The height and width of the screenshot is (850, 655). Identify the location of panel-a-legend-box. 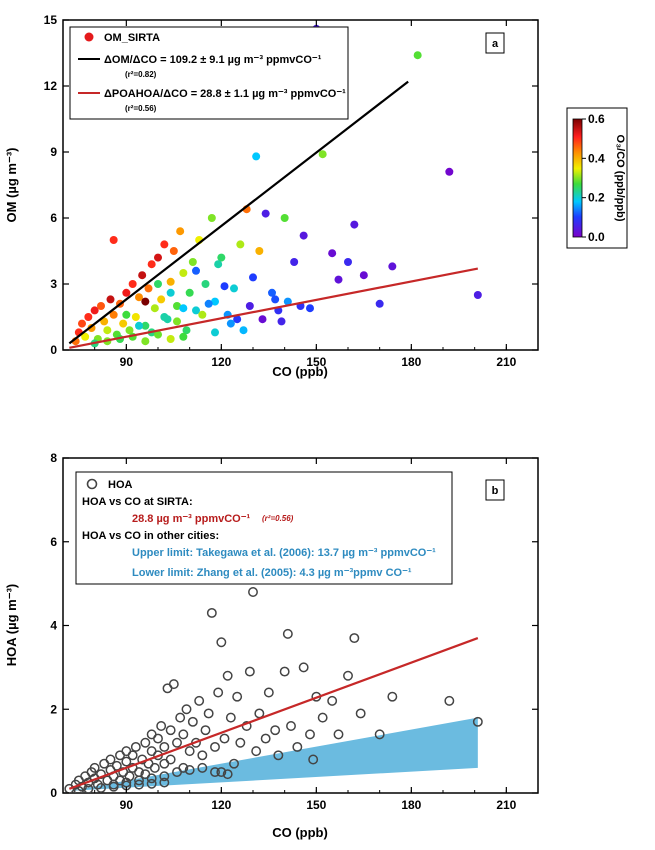
(209, 73).